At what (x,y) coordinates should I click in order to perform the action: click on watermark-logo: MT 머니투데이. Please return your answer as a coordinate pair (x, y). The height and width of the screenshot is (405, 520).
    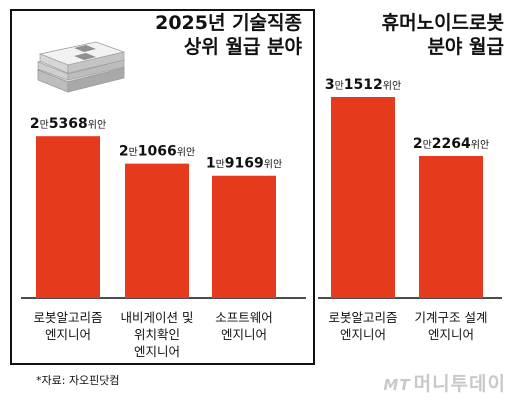
    Looking at the image, I should click on (444, 382).